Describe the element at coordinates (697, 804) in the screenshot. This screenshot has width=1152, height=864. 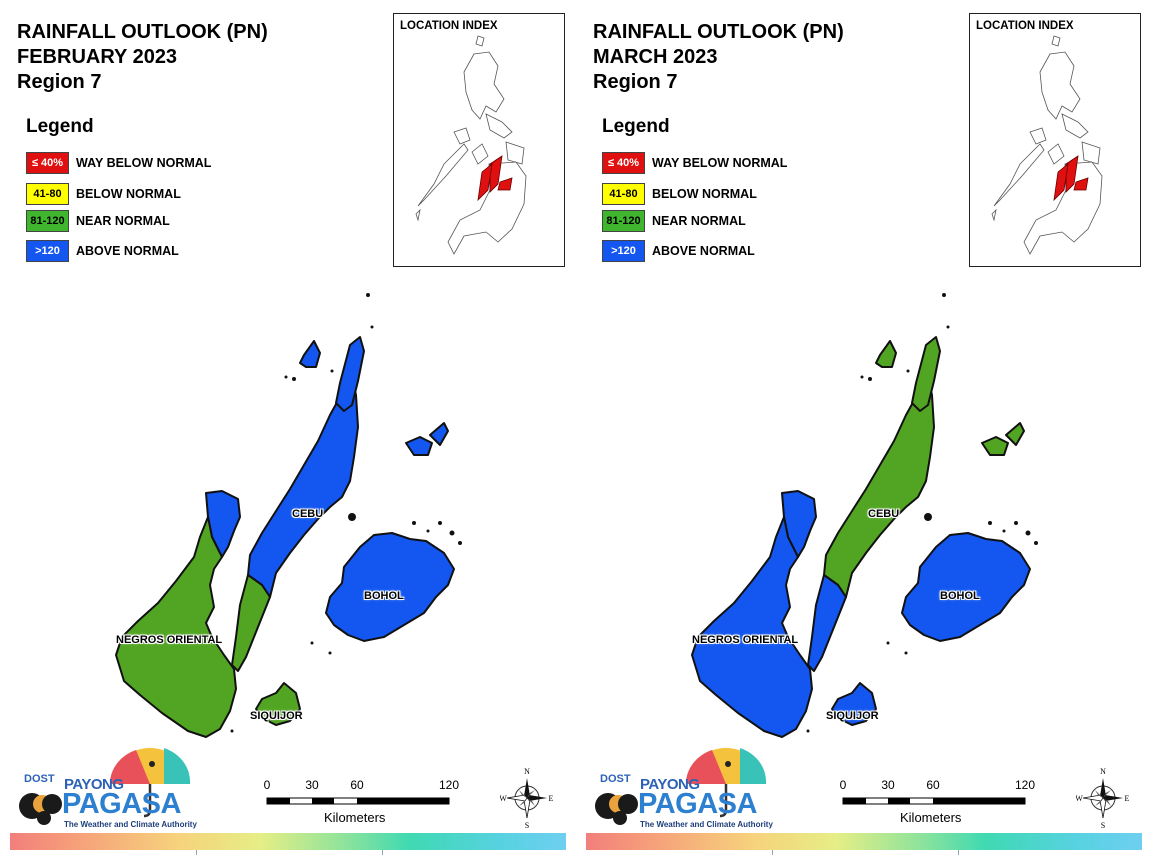
I see `logo-pagasa-text: PAGASA` at that location.